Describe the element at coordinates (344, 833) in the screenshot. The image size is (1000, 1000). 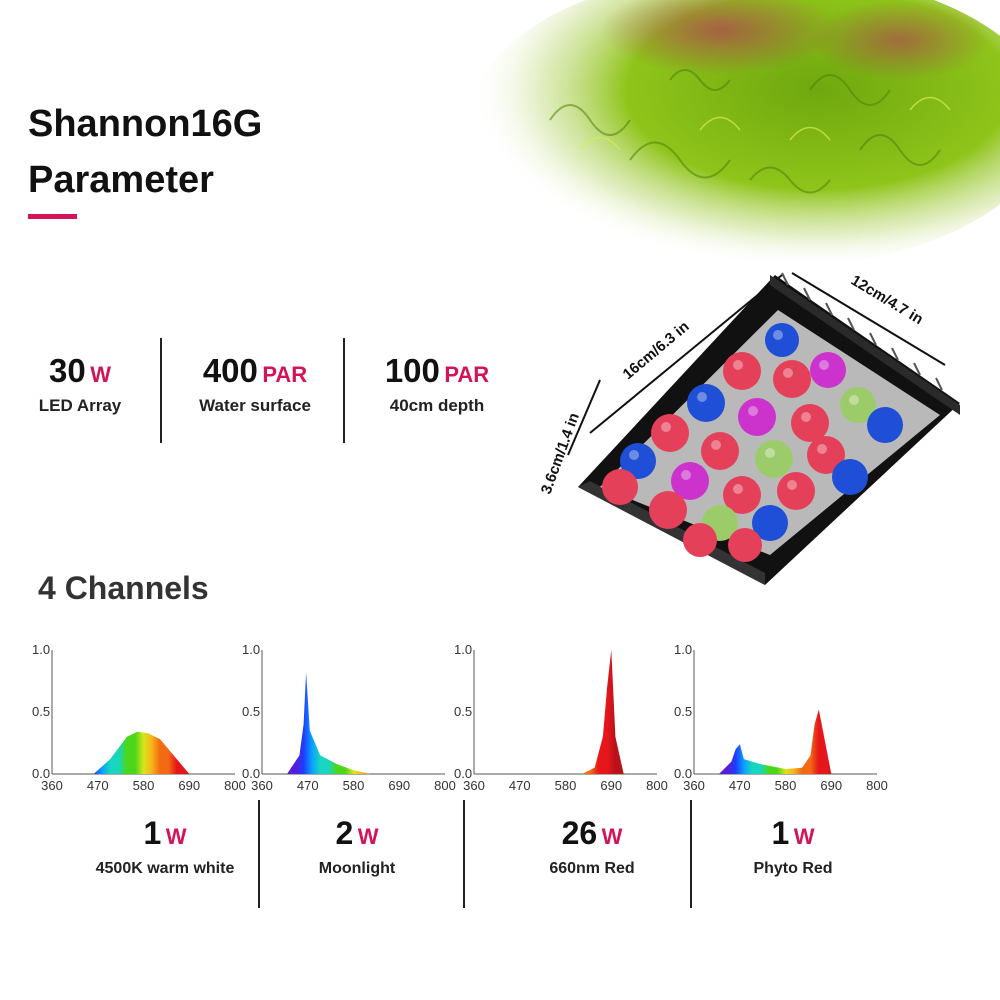
I see `channel-value: 2` at that location.